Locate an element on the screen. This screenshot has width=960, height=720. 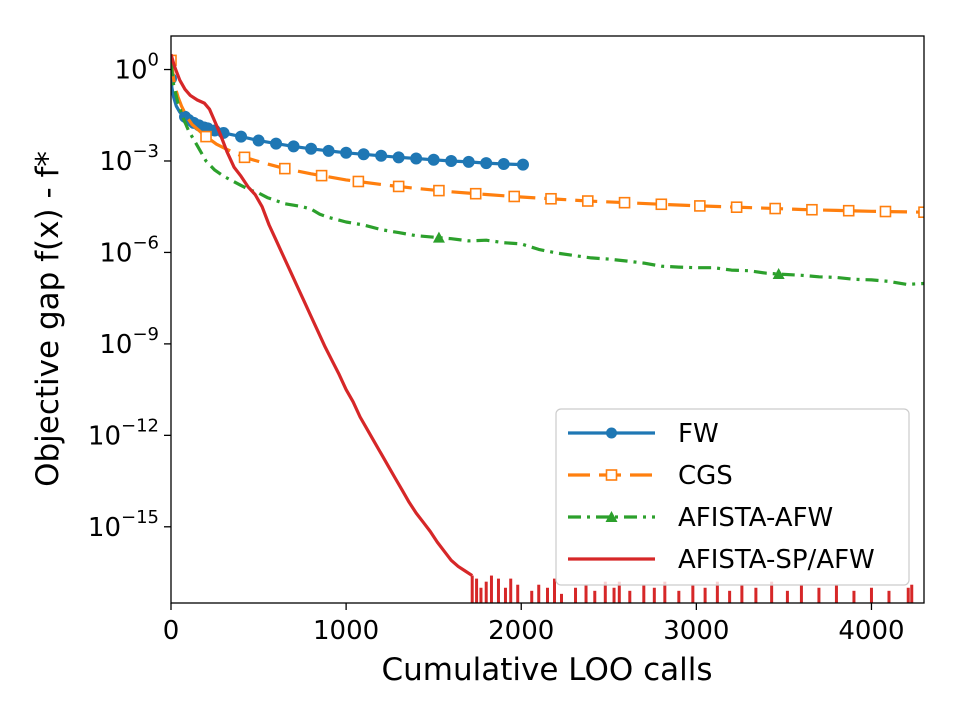
x-tick-label: 3000 is located at coordinates (696, 631).